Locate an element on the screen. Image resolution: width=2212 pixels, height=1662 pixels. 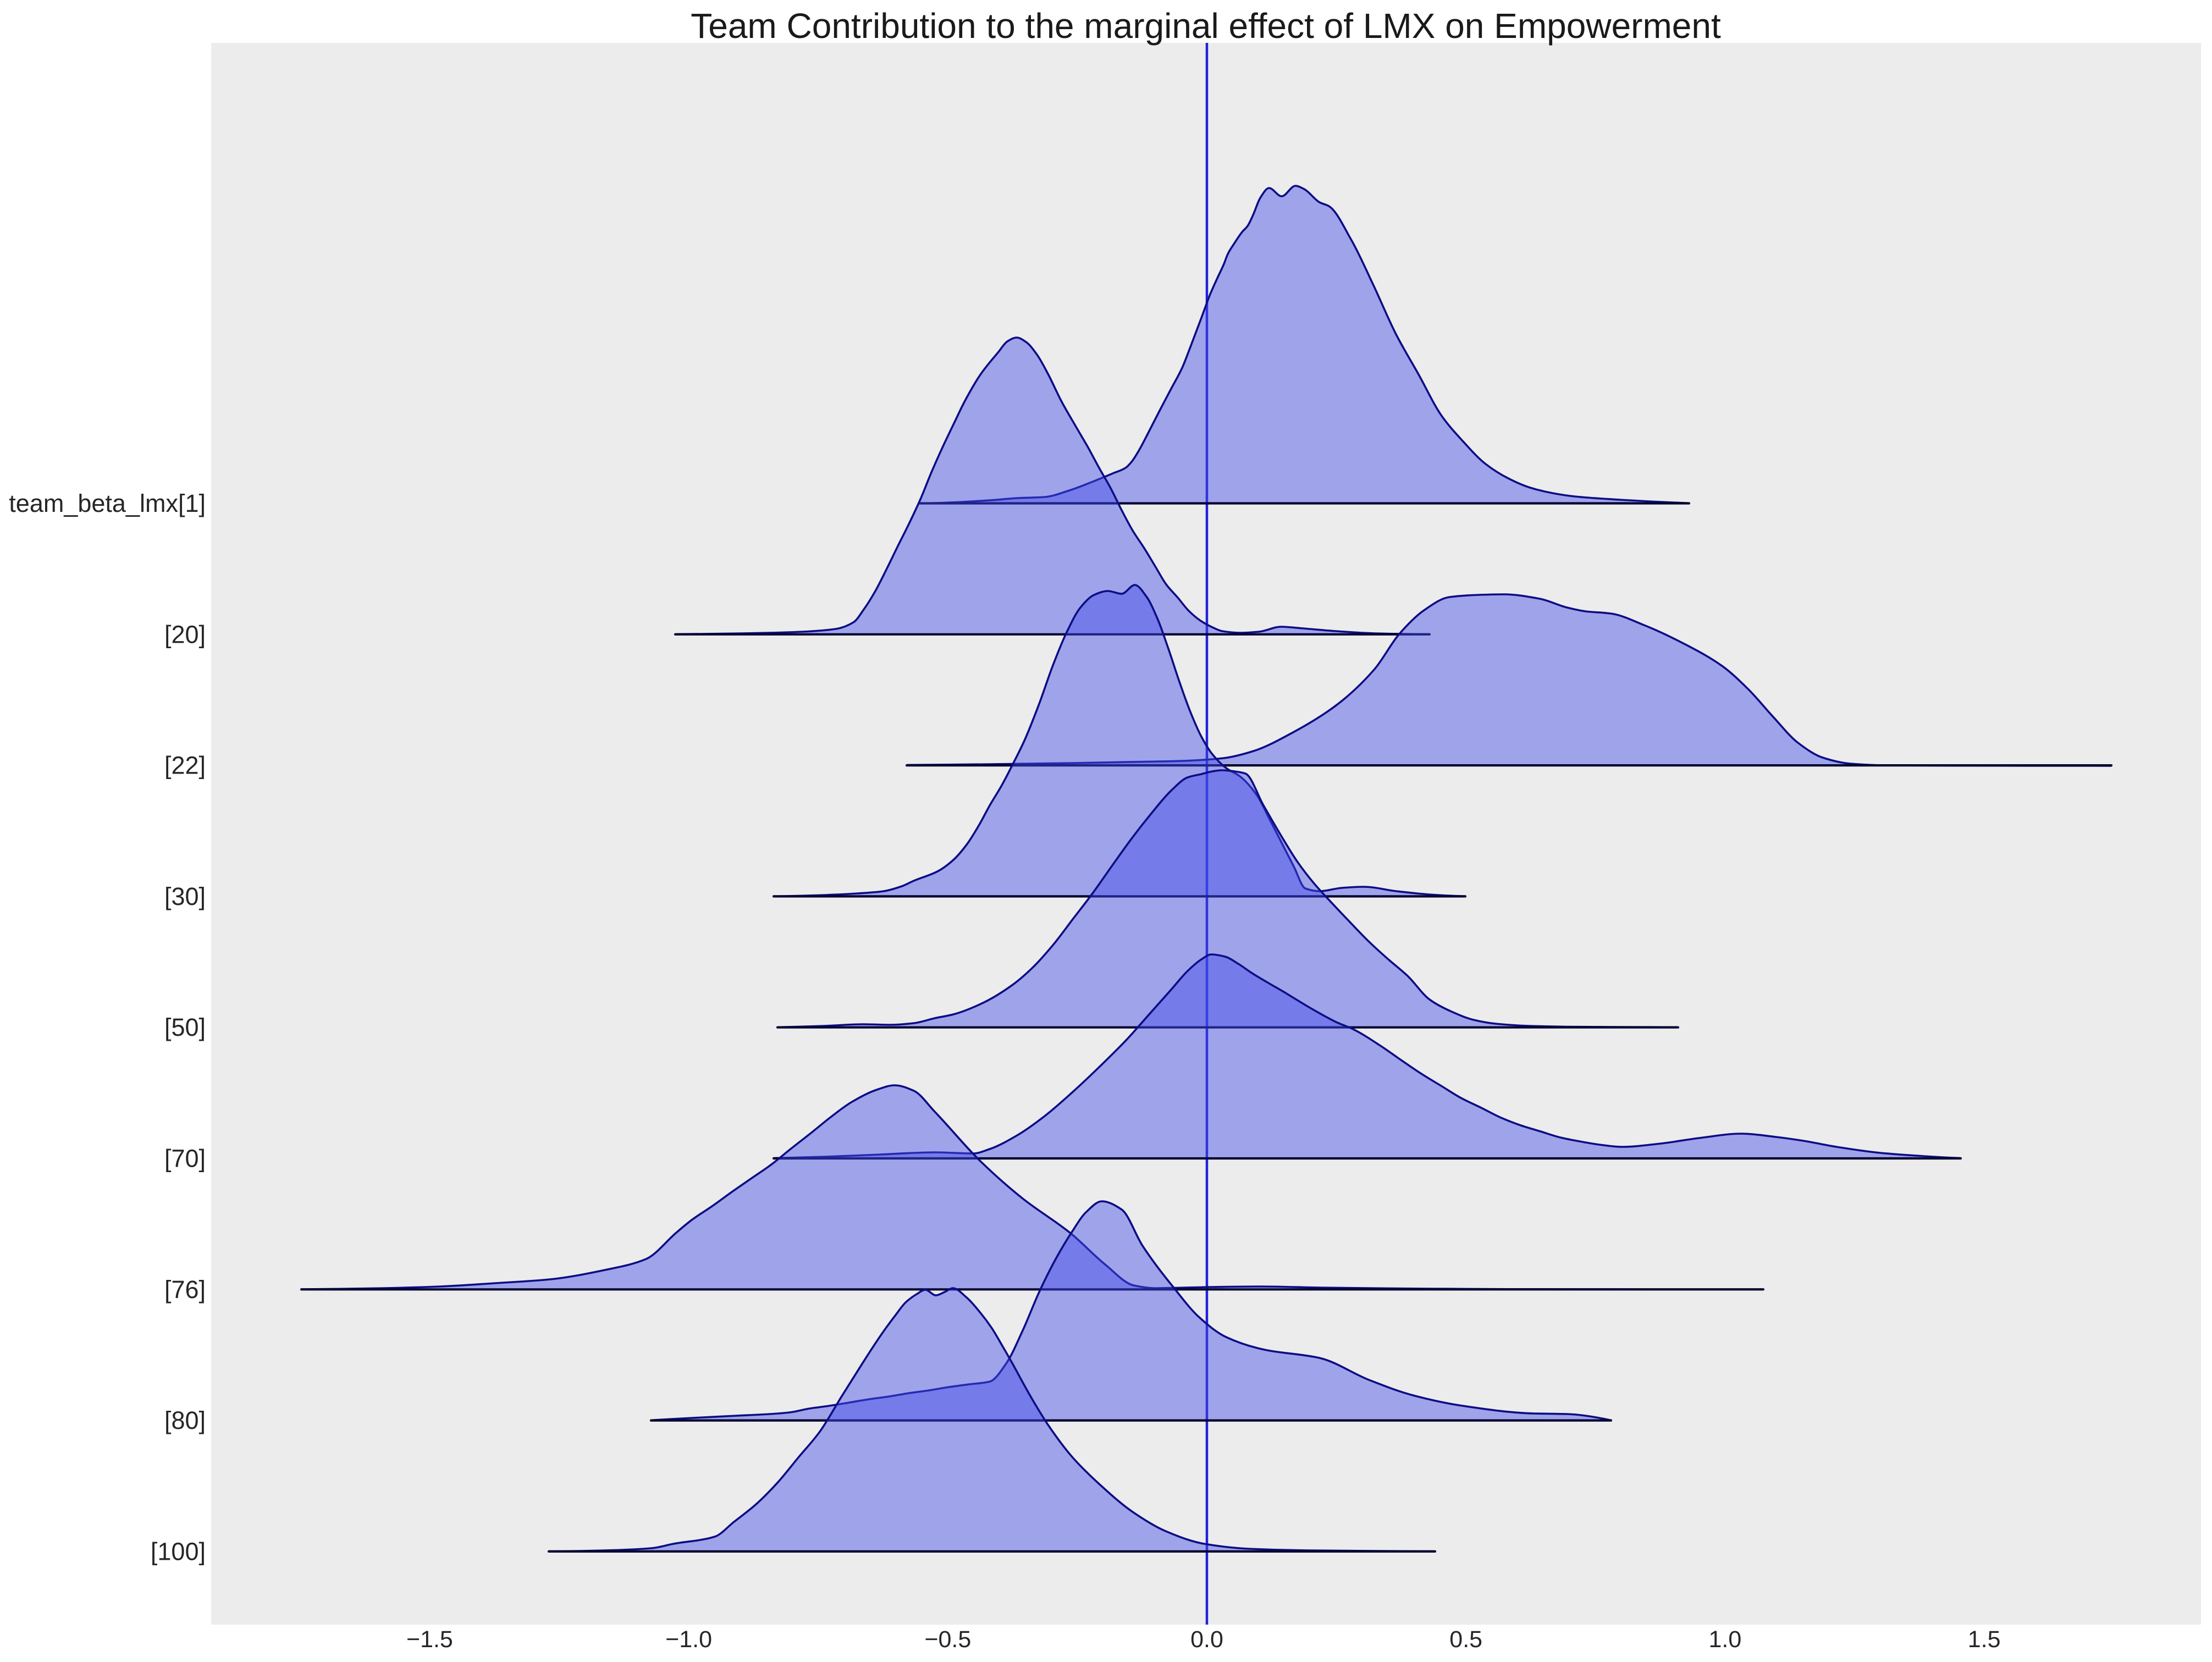
svg-text: 0.0 is located at coordinates (1206, 1639).